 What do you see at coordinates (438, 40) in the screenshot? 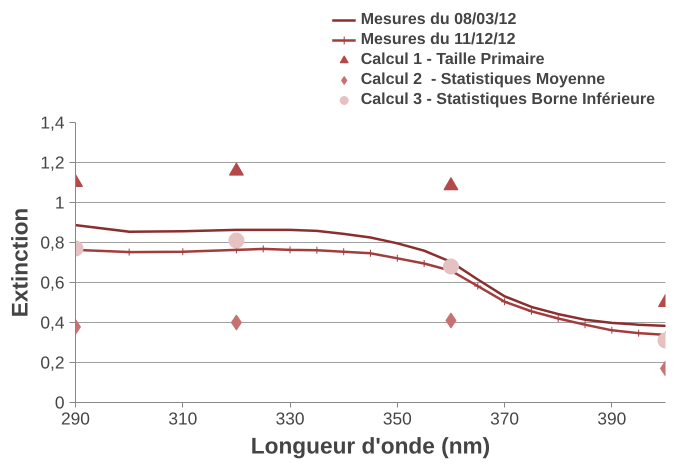
I see `legend-label: Mesures du 11/12/12` at bounding box center [438, 40].